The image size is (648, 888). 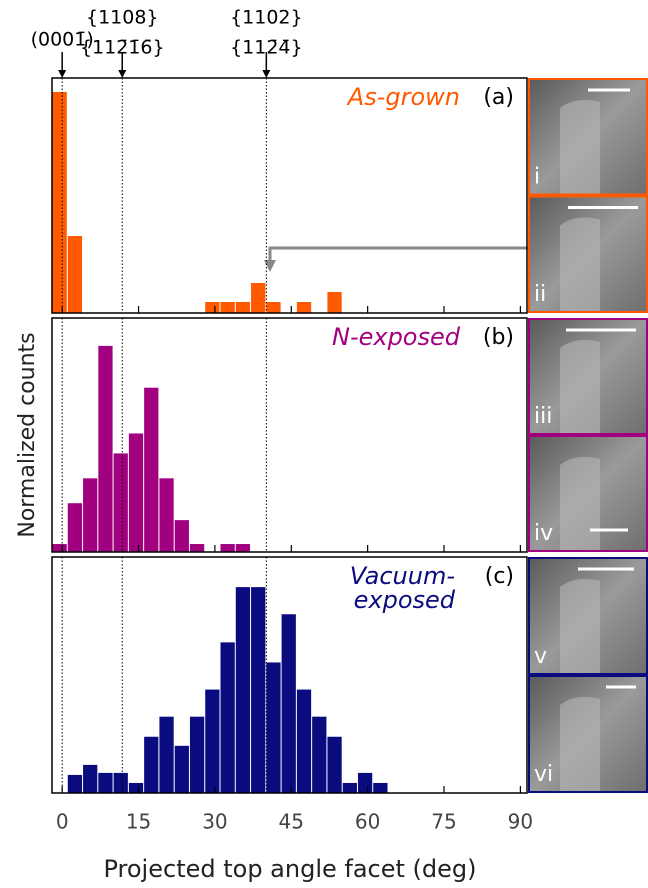 I want to click on panel-title: N-exposed, so click(x=396, y=337).